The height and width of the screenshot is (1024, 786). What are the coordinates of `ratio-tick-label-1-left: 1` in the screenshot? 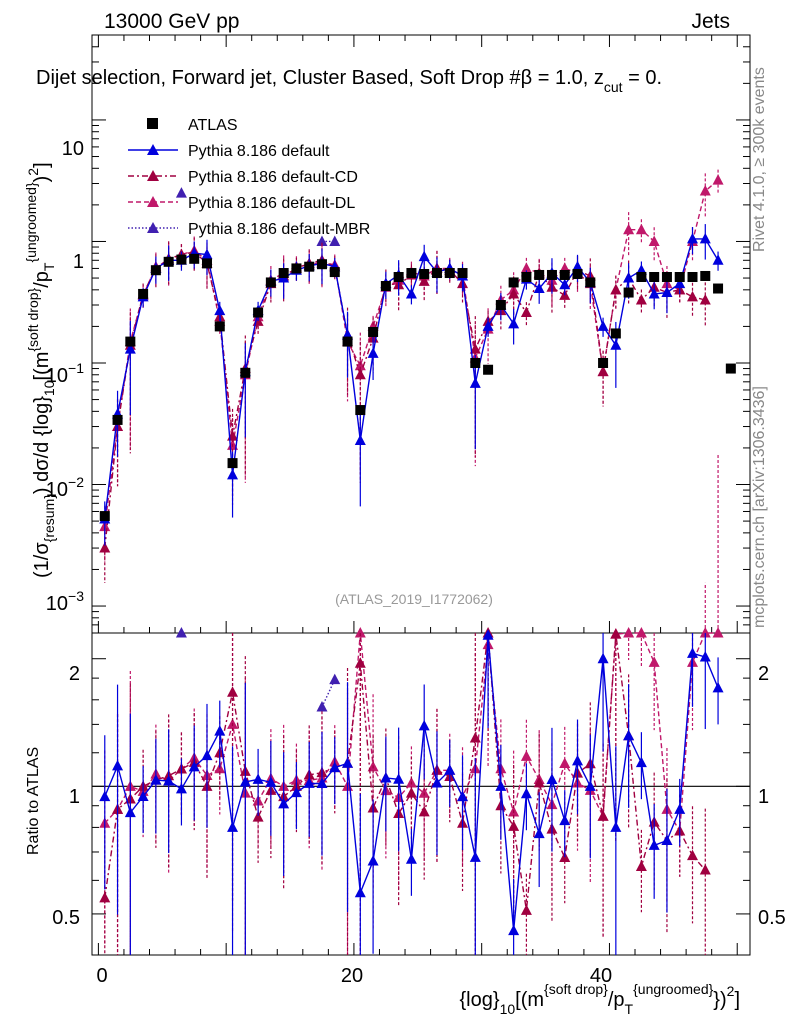 It's located at (74, 797).